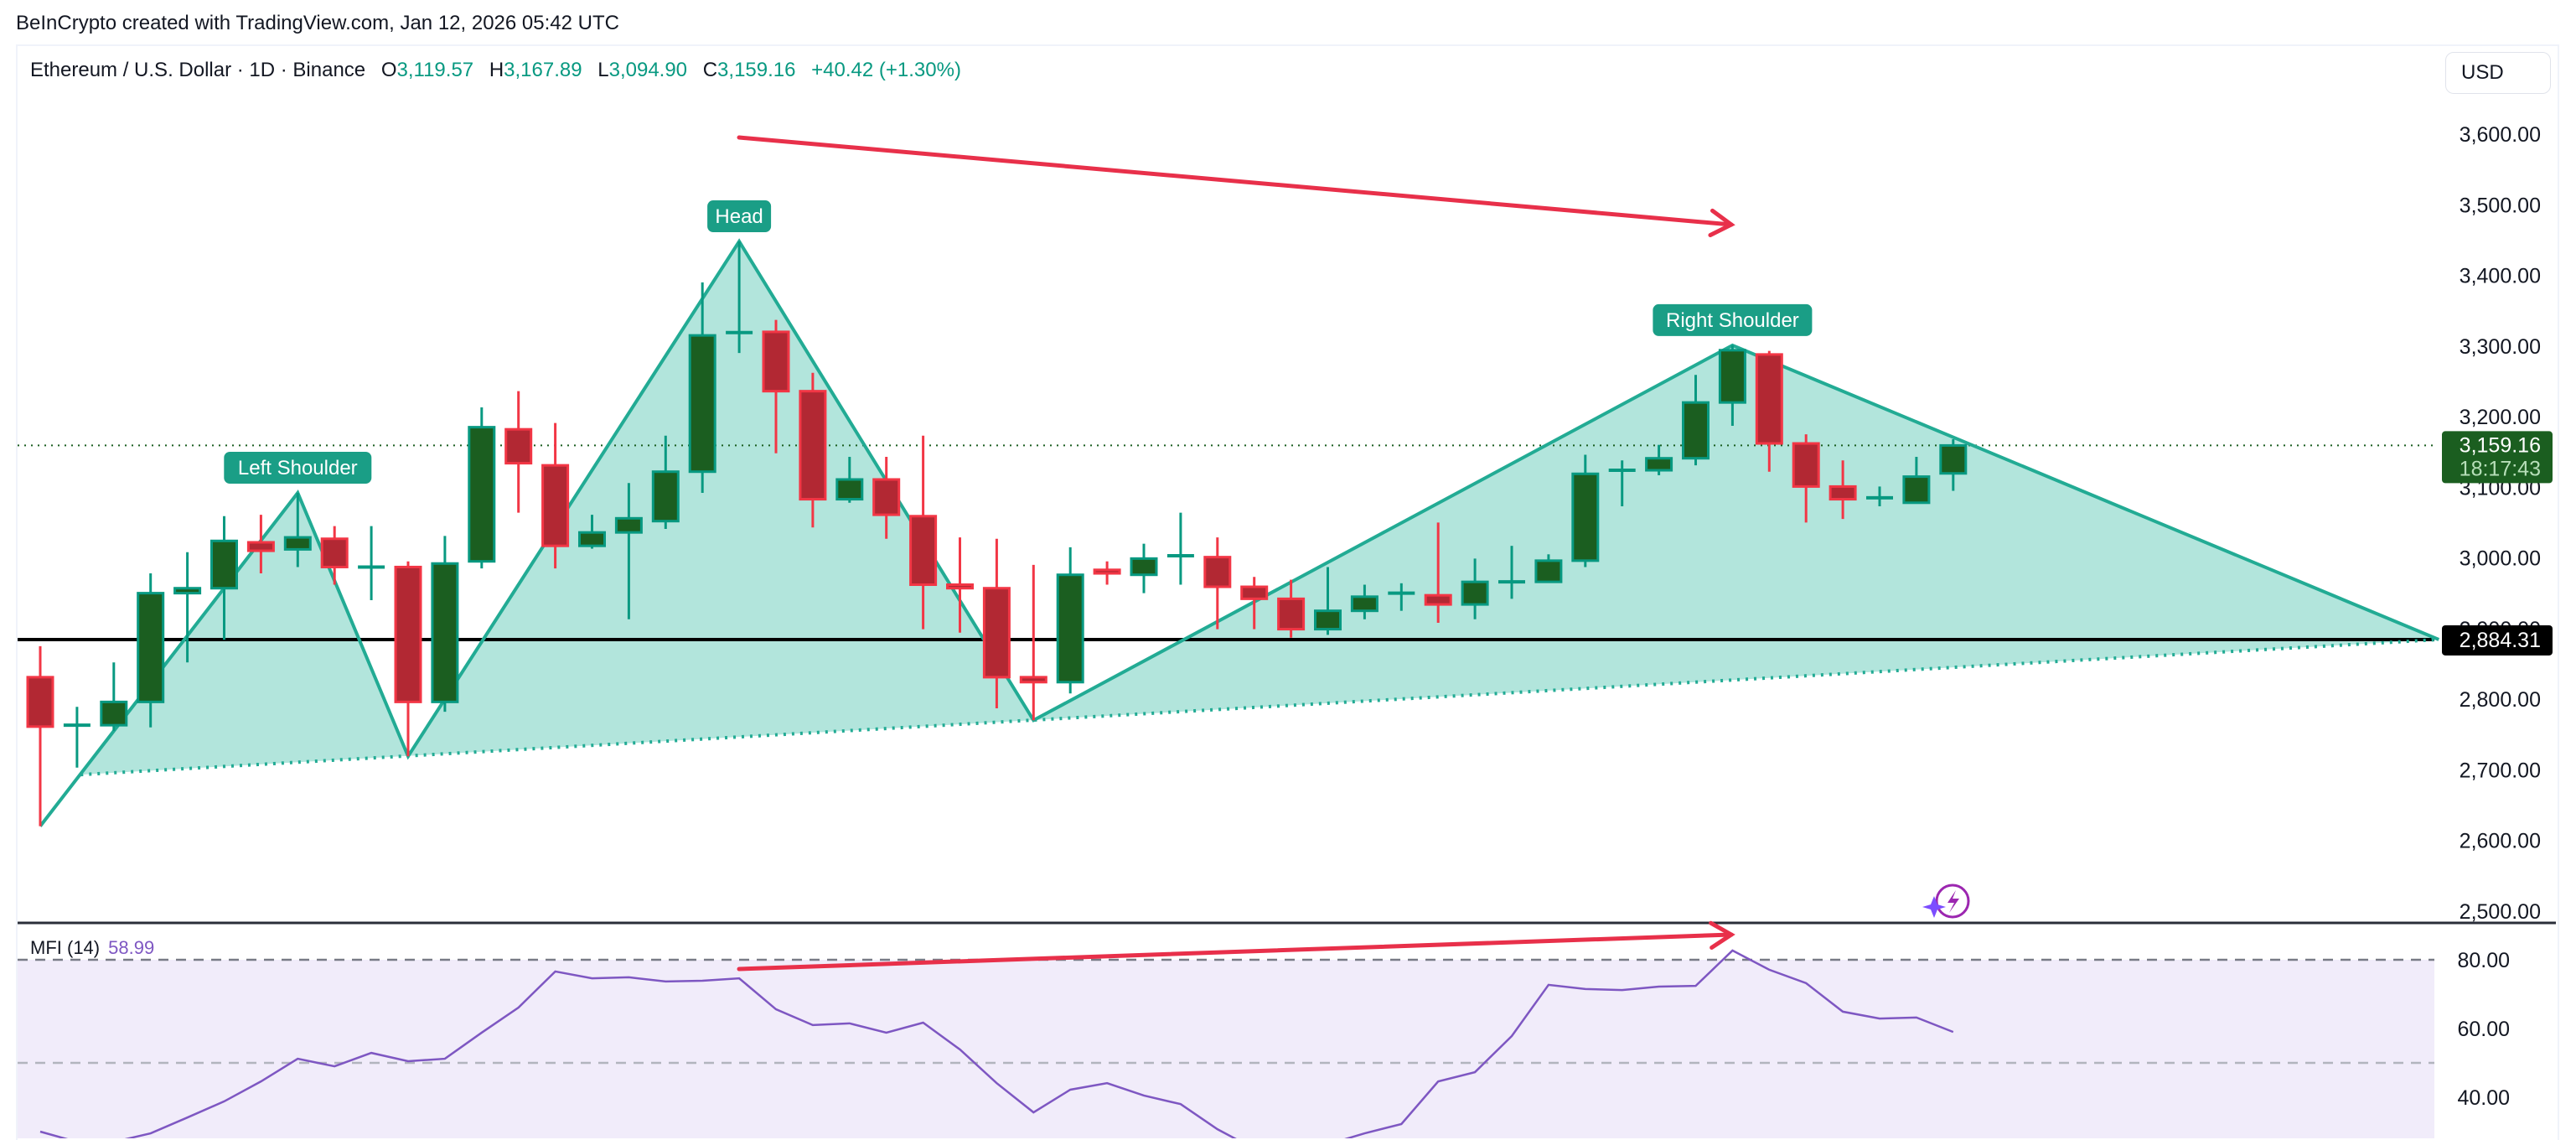  I want to click on price-axis-tick: 2,800.00, so click(2500, 700).